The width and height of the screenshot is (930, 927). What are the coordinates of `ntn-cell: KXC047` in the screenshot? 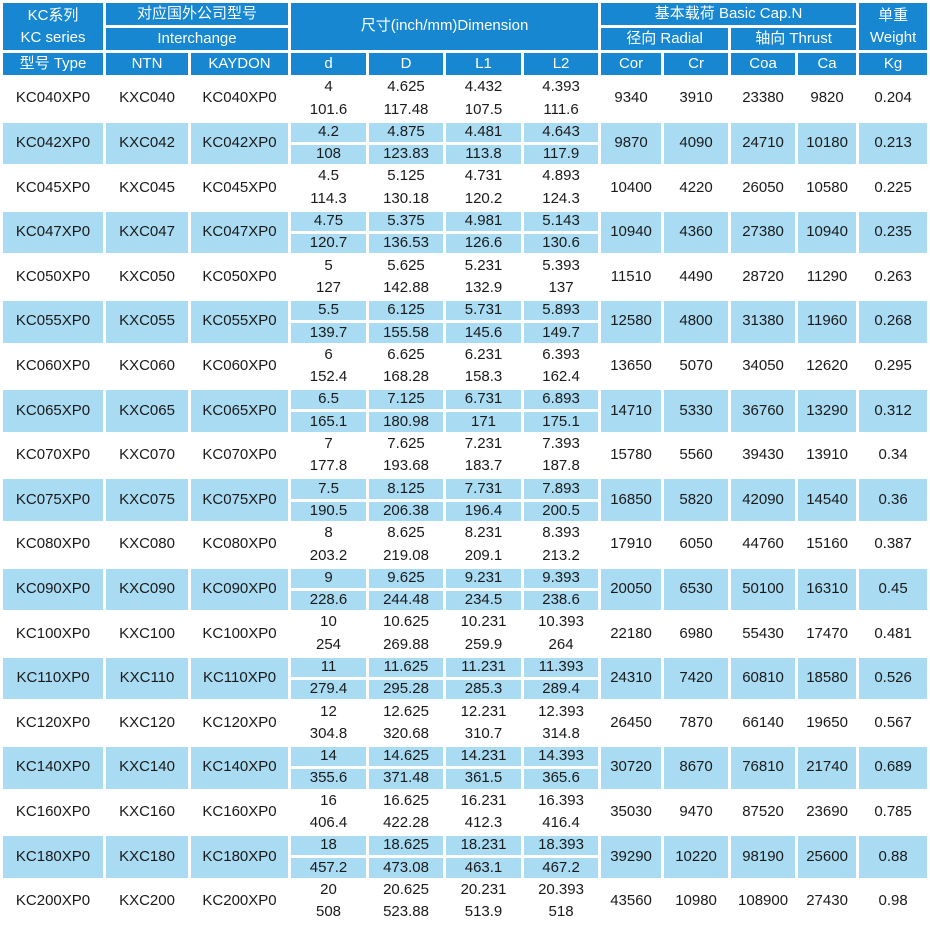 It's located at (147, 232).